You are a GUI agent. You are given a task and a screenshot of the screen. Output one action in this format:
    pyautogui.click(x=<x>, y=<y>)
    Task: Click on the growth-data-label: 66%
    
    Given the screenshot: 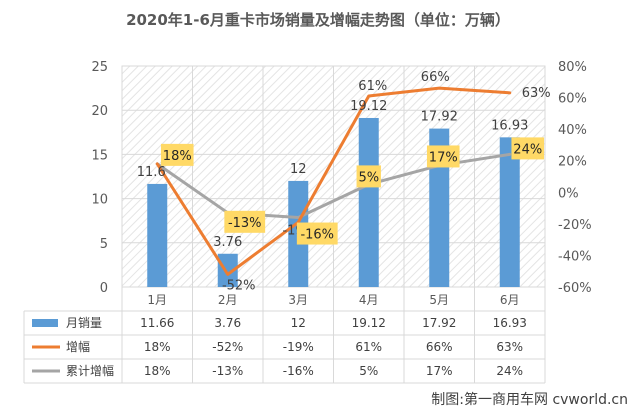 What is the action you would take?
    pyautogui.click(x=435, y=77)
    